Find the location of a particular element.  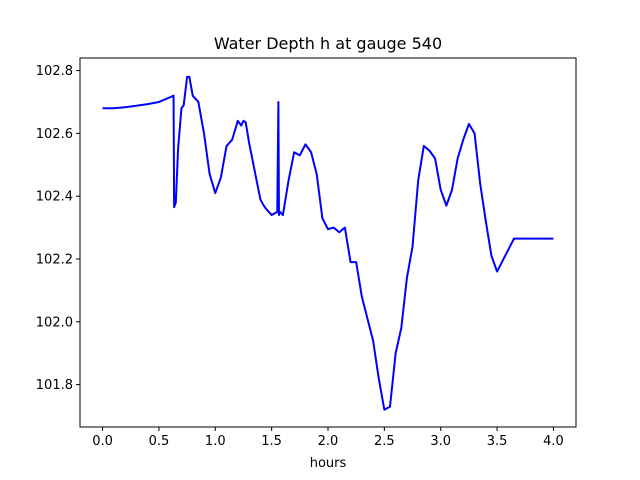

x-axis-label: hours is located at coordinates (328, 463).